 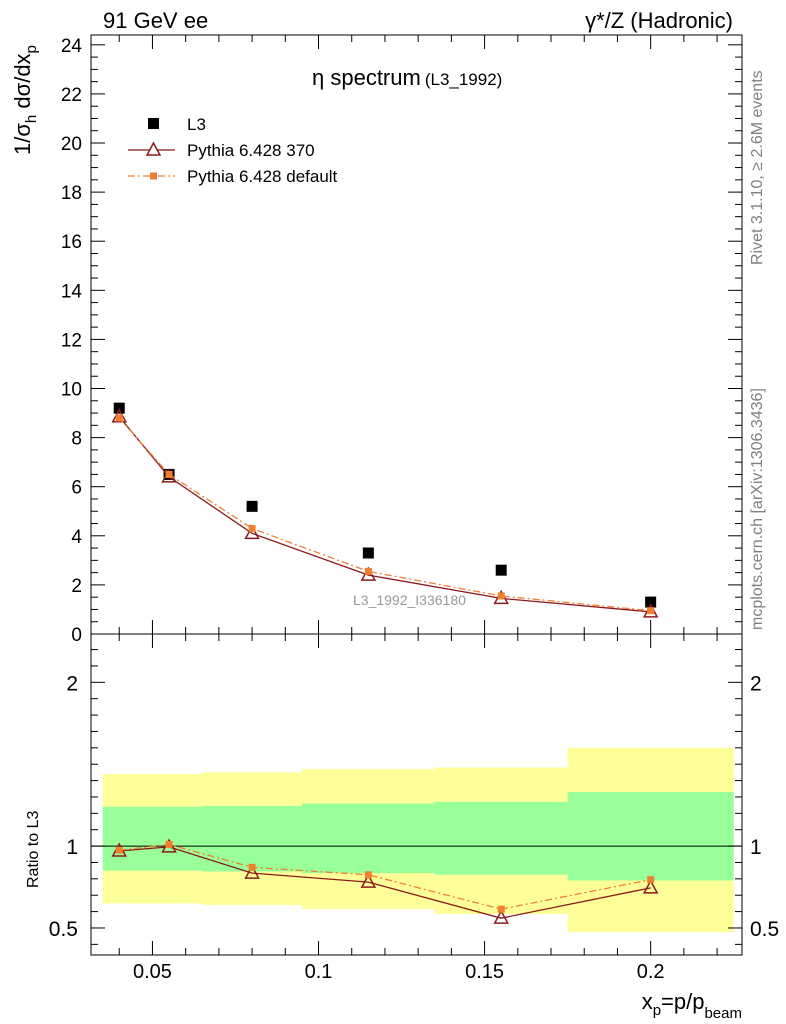 What do you see at coordinates (153, 123) in the screenshot?
I see `legend-marker-l3` at bounding box center [153, 123].